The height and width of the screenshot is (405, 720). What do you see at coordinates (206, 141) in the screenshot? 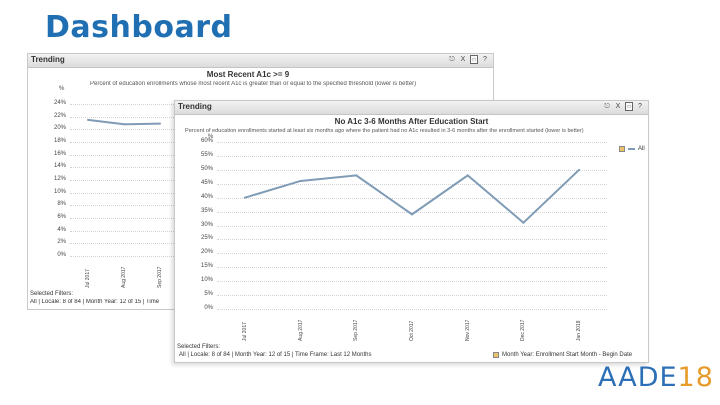
I see `y-tick-label: 60%` at bounding box center [206, 141].